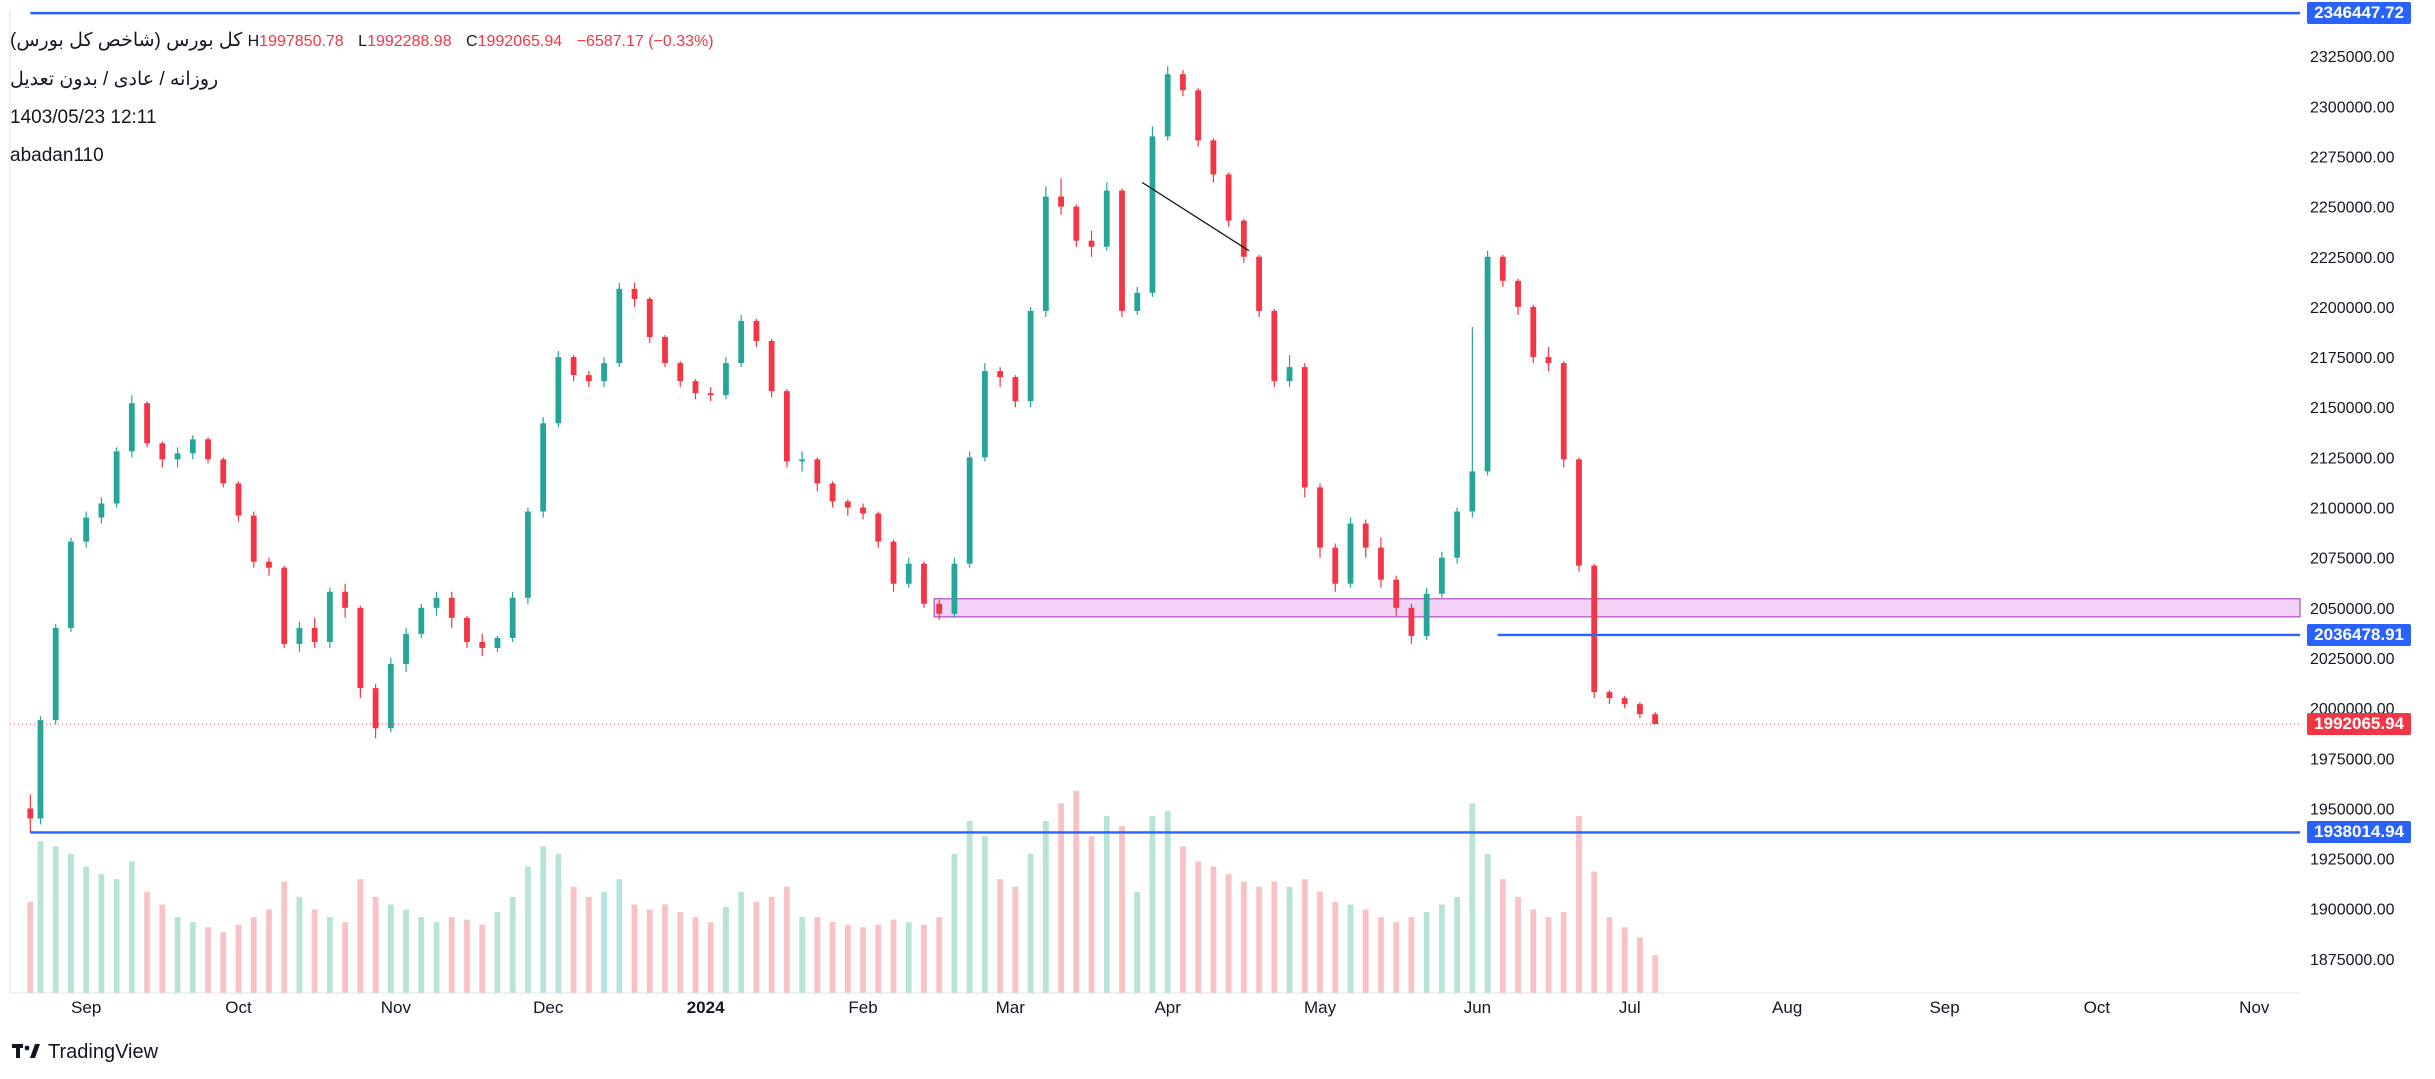 This screenshot has width=2435, height=1079. What do you see at coordinates (2359, 13) in the screenshot?
I see `hline-price-tag: 2346447.72` at bounding box center [2359, 13].